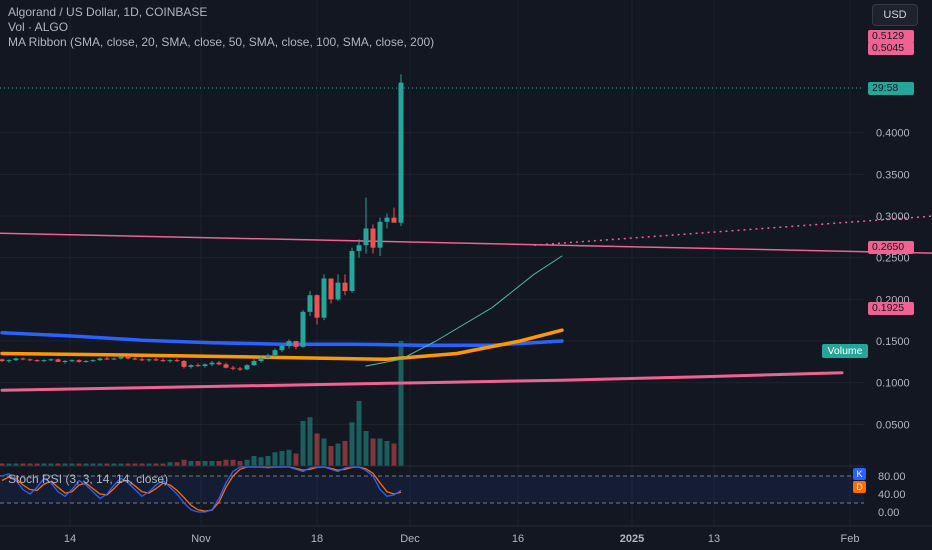 The height and width of the screenshot is (550, 932). Describe the element at coordinates (38, 27) in the screenshot. I see `volume-legend: Vol · ALGO` at that location.